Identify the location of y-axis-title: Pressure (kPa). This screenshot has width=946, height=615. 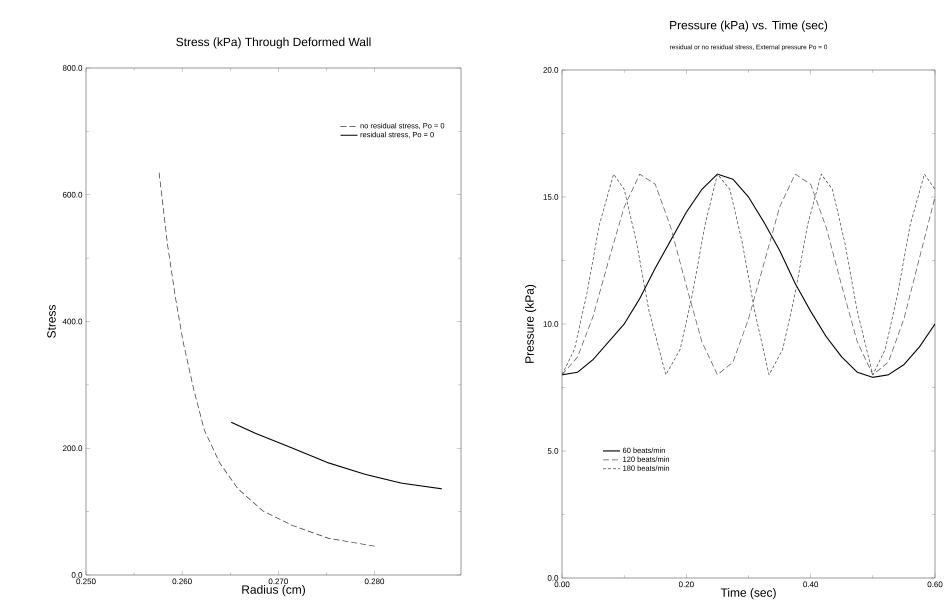
(530, 323).